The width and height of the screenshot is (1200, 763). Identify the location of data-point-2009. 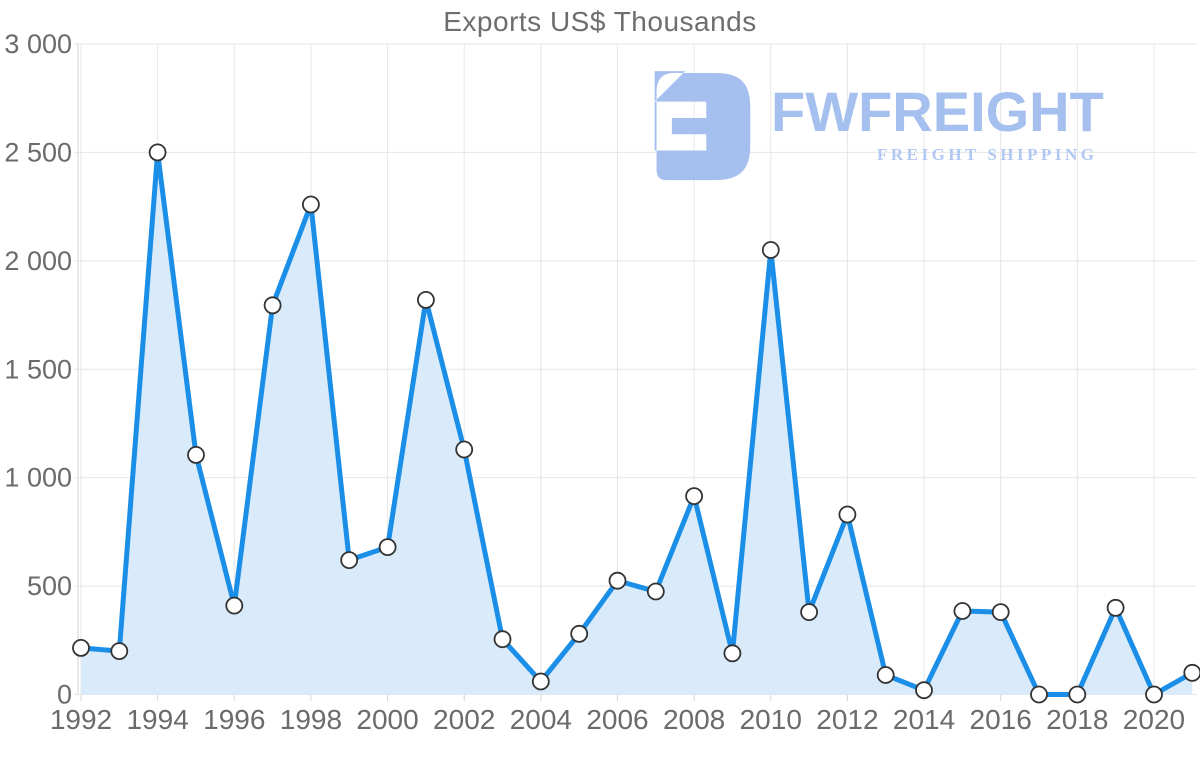
(732, 653).